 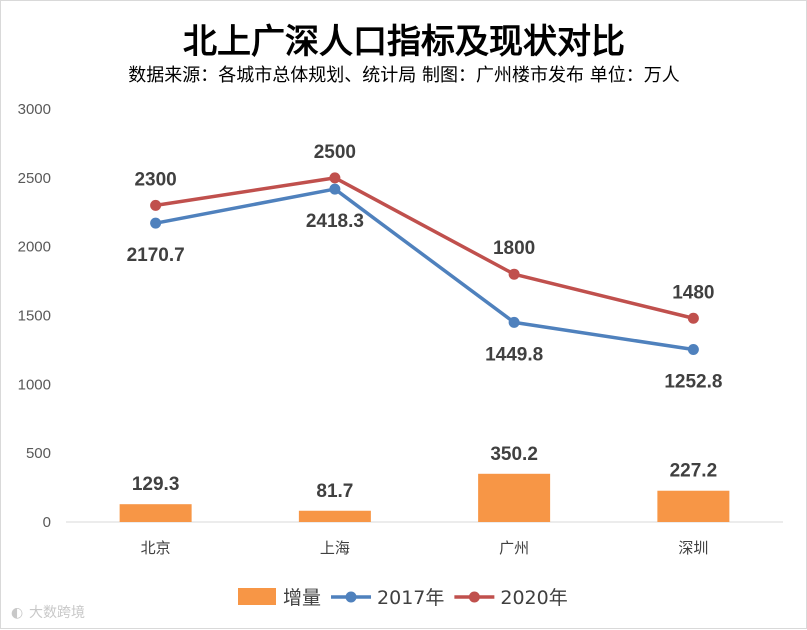 What do you see at coordinates (156, 484) in the screenshot?
I see `bar-label-0: 129.3` at bounding box center [156, 484].